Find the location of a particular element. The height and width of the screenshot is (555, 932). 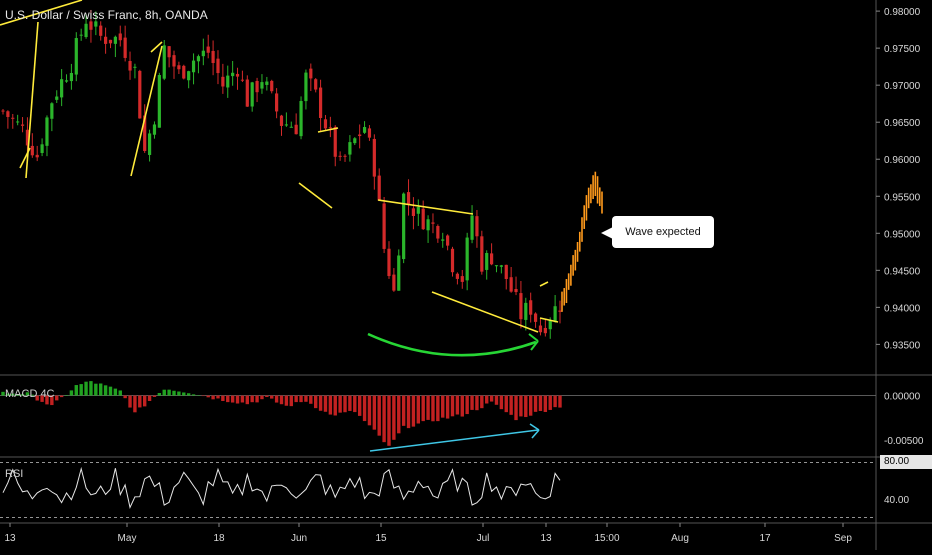

time-tick-label: May is located at coordinates (127, 538).